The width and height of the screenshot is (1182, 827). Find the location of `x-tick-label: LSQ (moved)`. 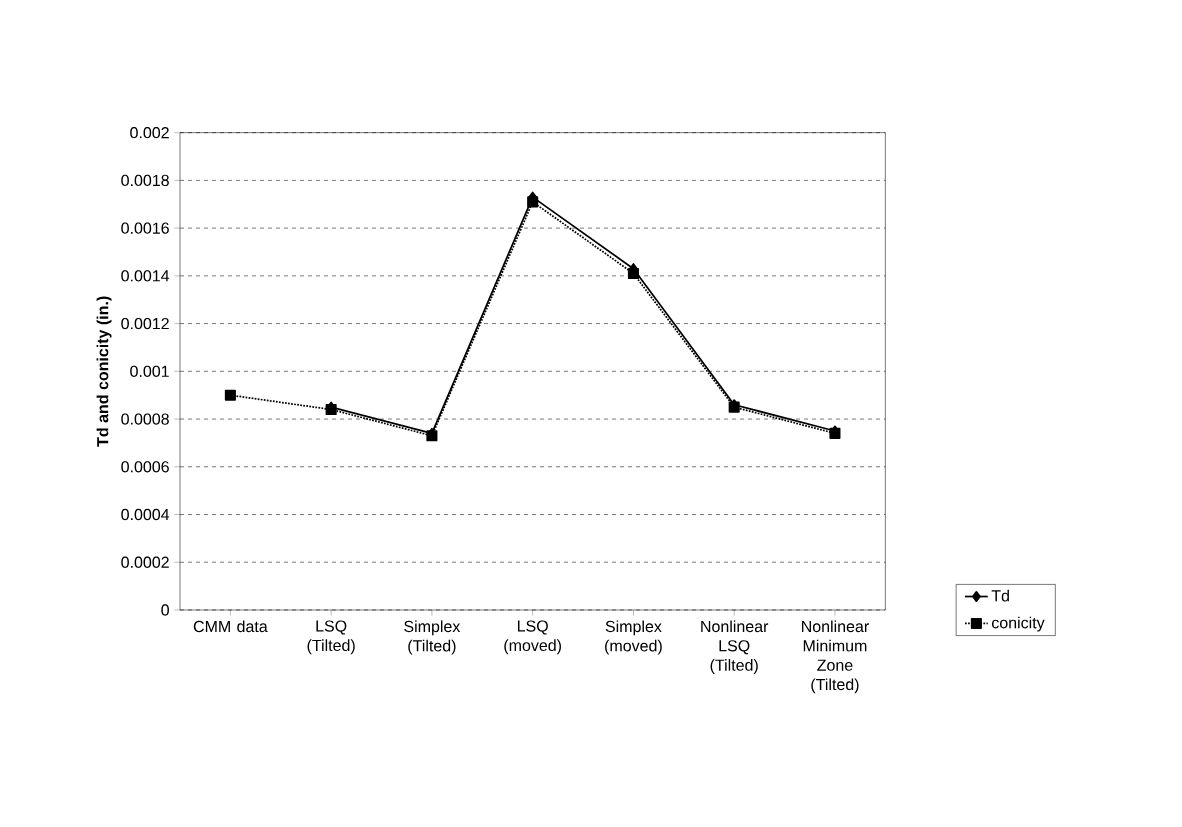

x-tick-label: LSQ (moved) is located at coordinates (532, 637).